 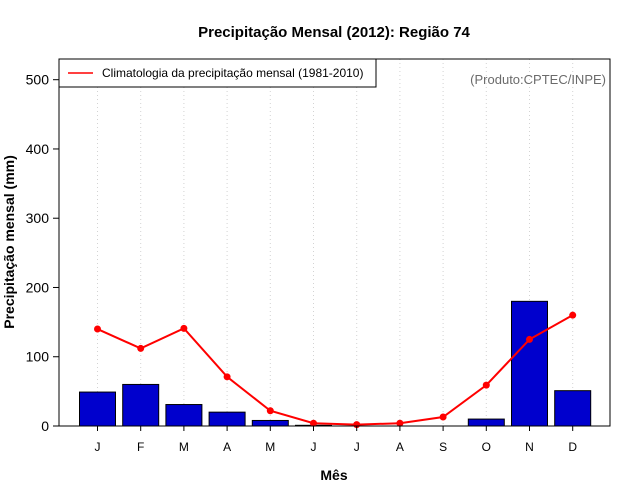 I want to click on y-axis-label: Precipitação mensal (mm), so click(x=9, y=242).